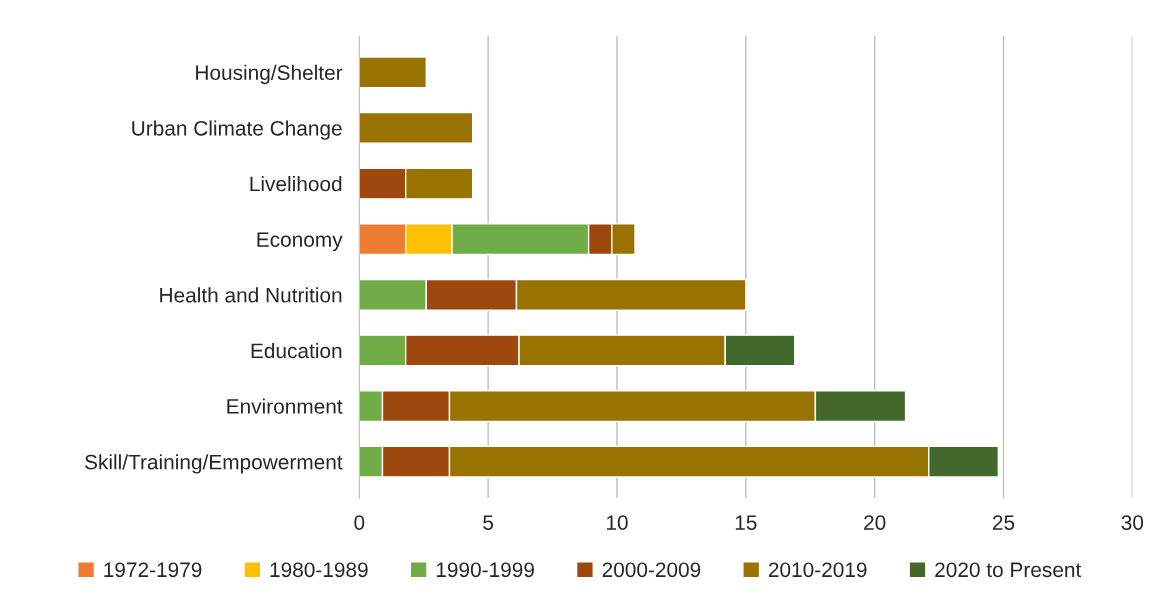 This screenshot has width=1159, height=600. I want to click on y-tick-label: Education, so click(296, 350).